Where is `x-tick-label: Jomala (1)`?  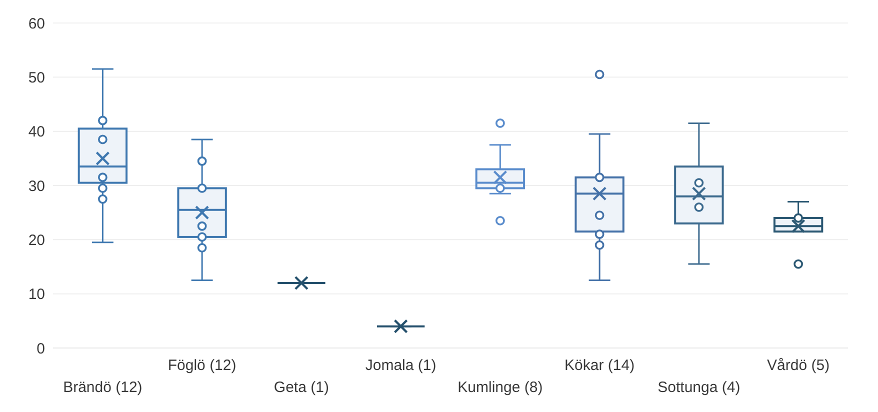
x-tick-label: Jomala (1) is located at coordinates (400, 365).